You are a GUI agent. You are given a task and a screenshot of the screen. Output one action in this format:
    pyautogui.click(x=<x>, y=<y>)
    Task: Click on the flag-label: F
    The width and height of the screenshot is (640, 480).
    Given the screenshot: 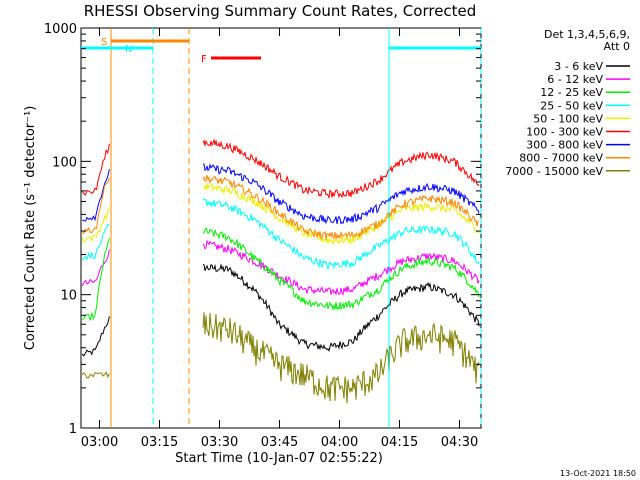 What is the action you would take?
    pyautogui.click(x=204, y=59)
    